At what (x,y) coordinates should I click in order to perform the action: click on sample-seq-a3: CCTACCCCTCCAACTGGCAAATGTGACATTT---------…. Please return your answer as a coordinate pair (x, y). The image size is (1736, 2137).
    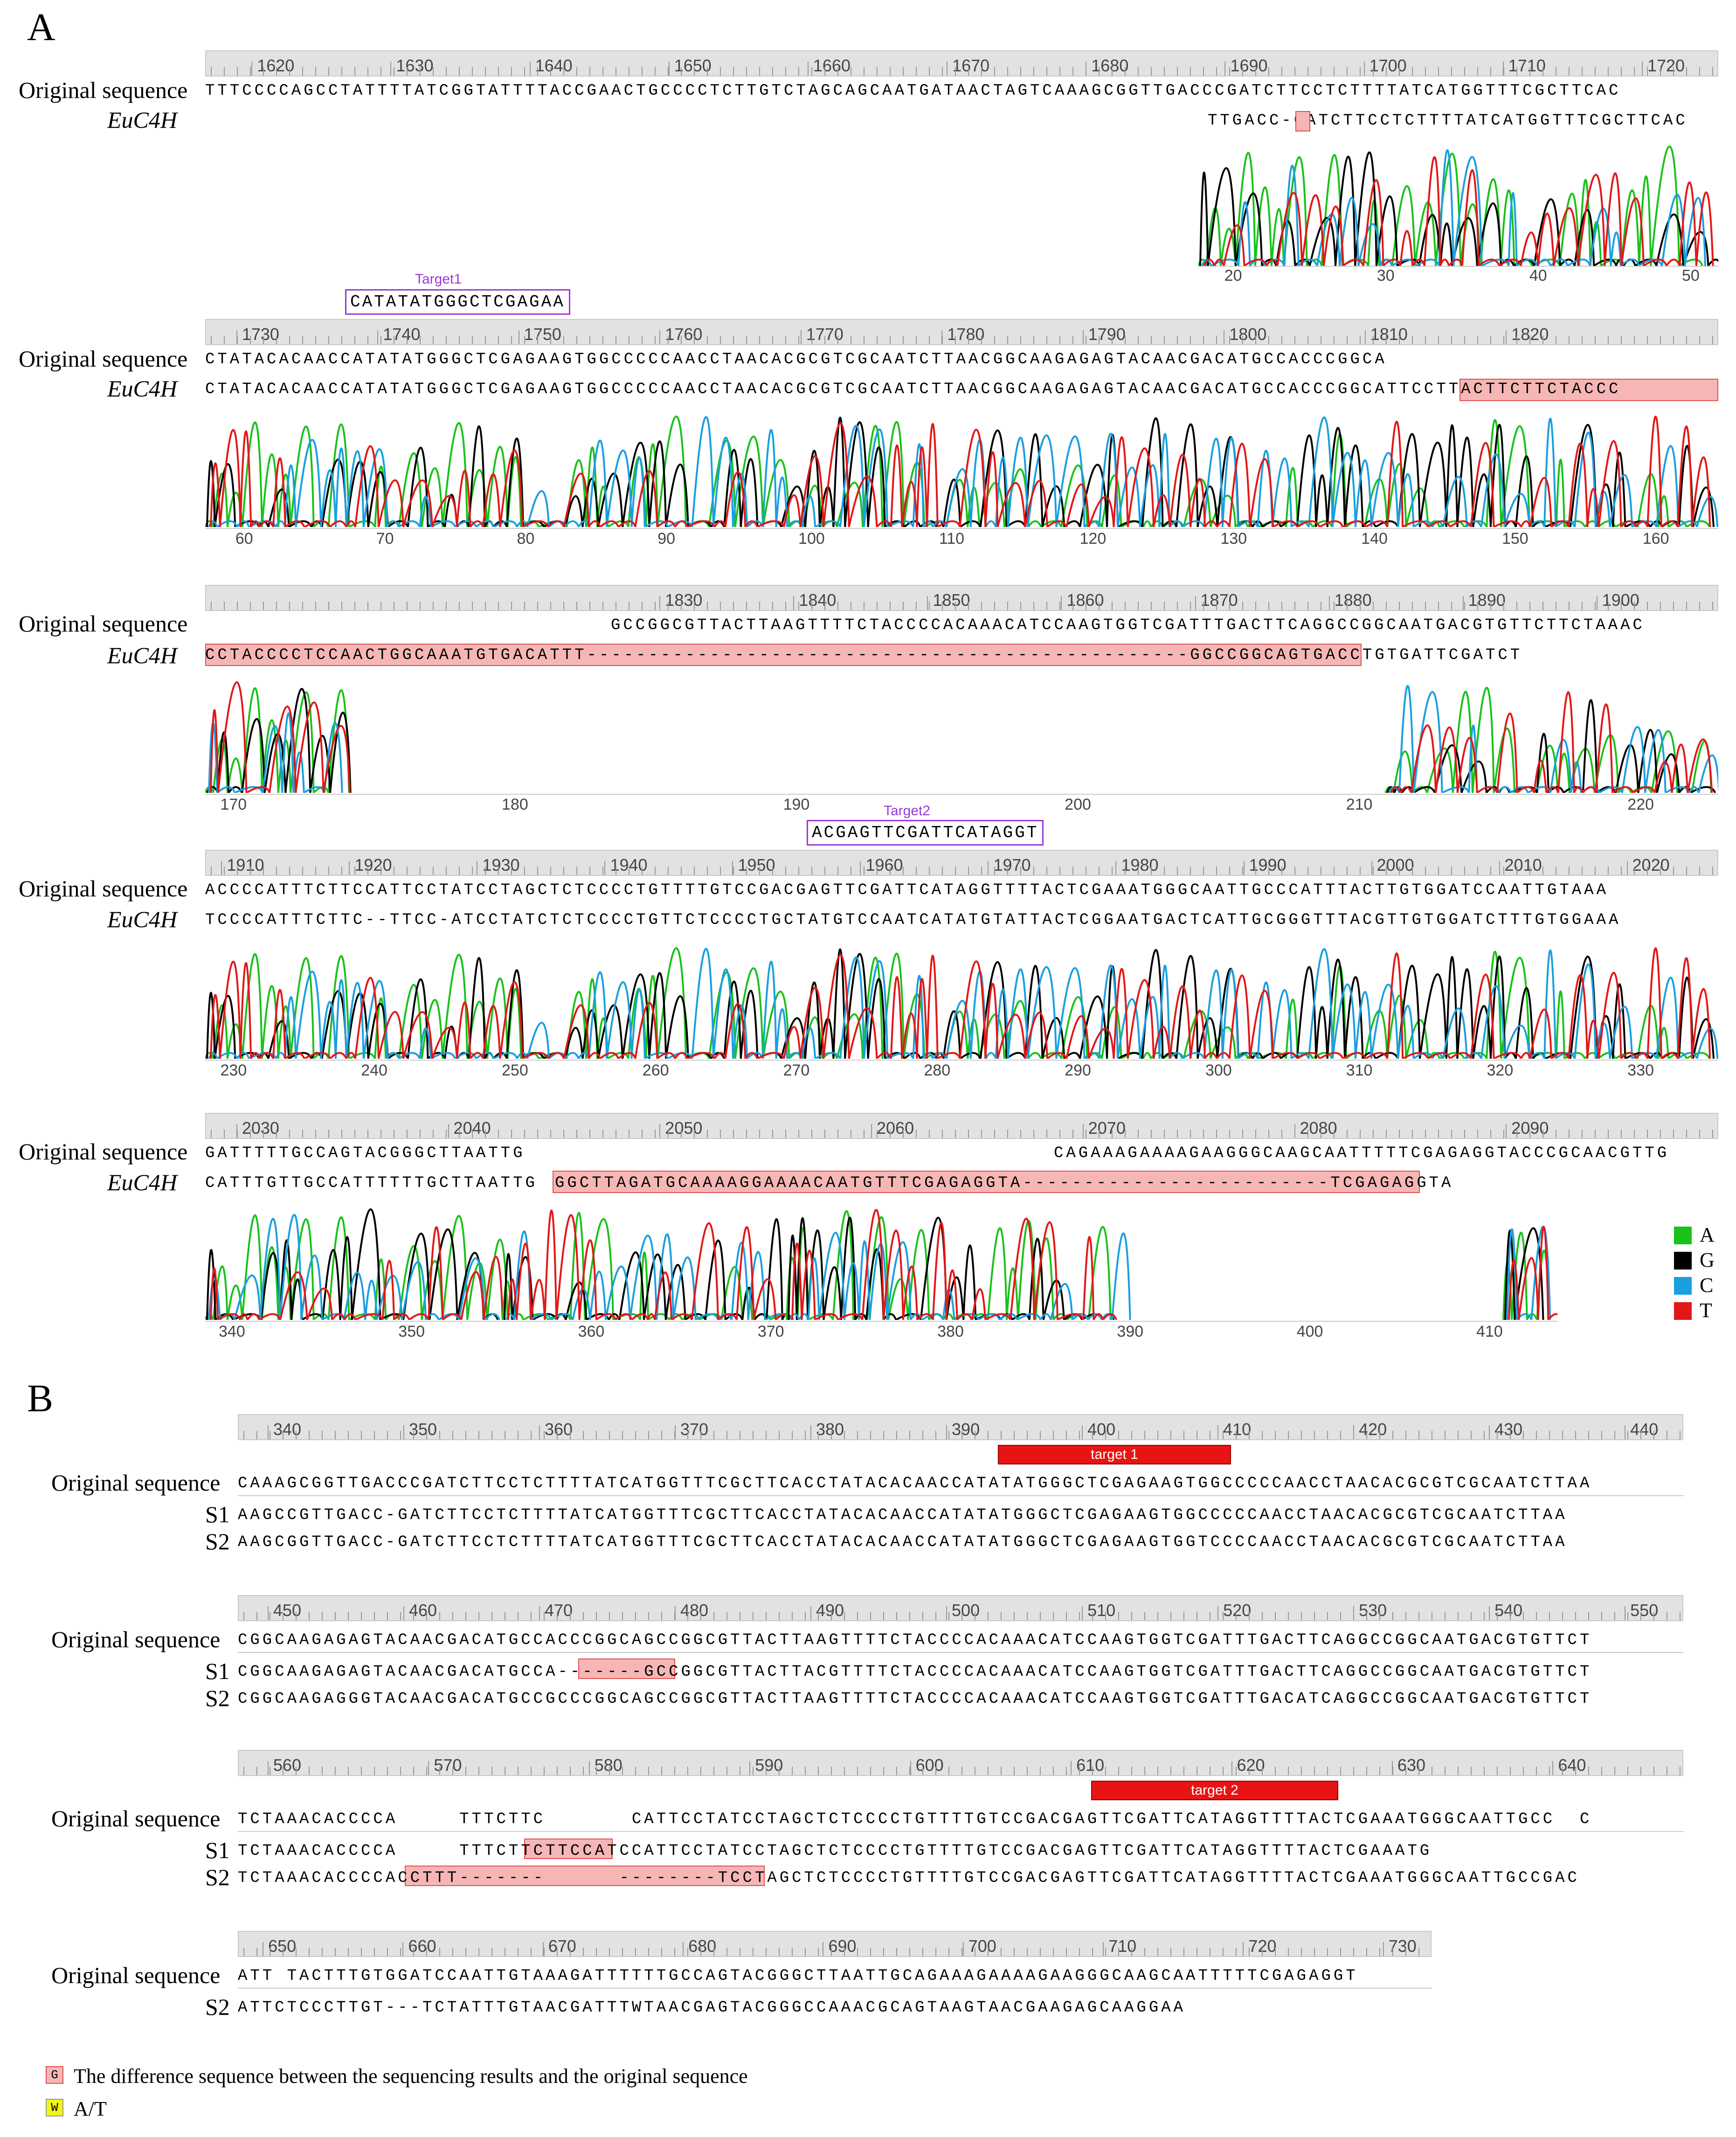
    Looking at the image, I should click on (864, 655).